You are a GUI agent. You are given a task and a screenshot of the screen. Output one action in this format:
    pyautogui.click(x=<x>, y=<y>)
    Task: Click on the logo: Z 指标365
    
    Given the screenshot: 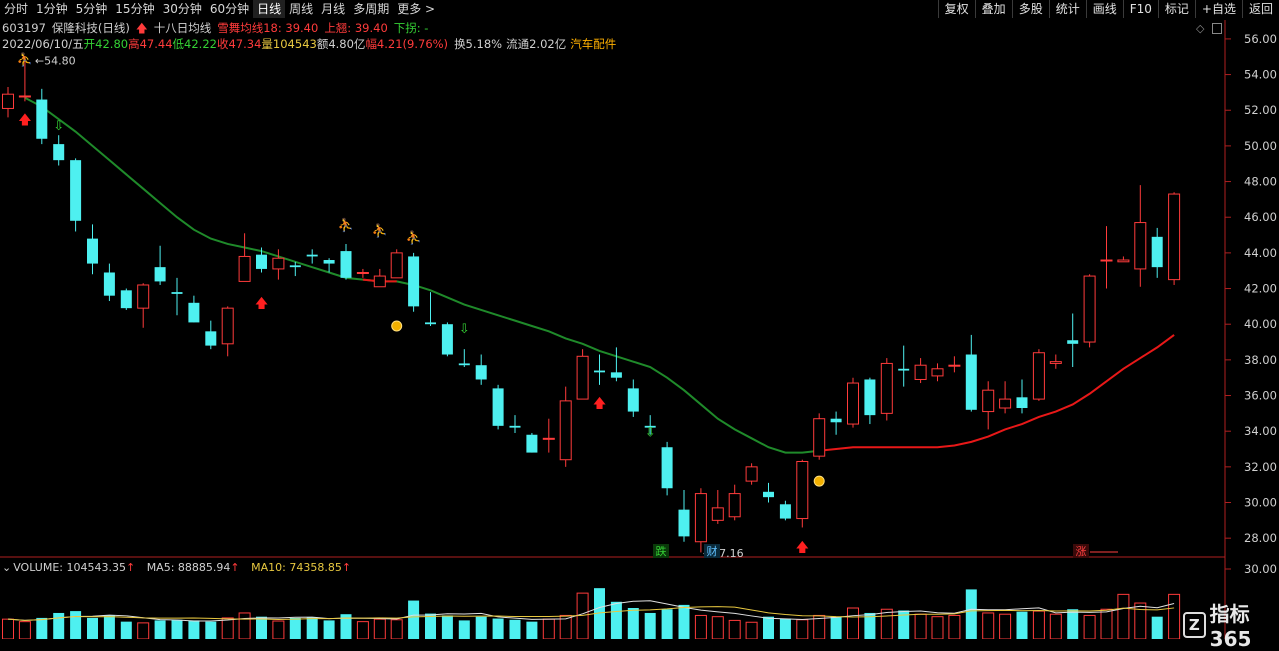 What is the action you would take?
    pyautogui.click(x=1231, y=624)
    